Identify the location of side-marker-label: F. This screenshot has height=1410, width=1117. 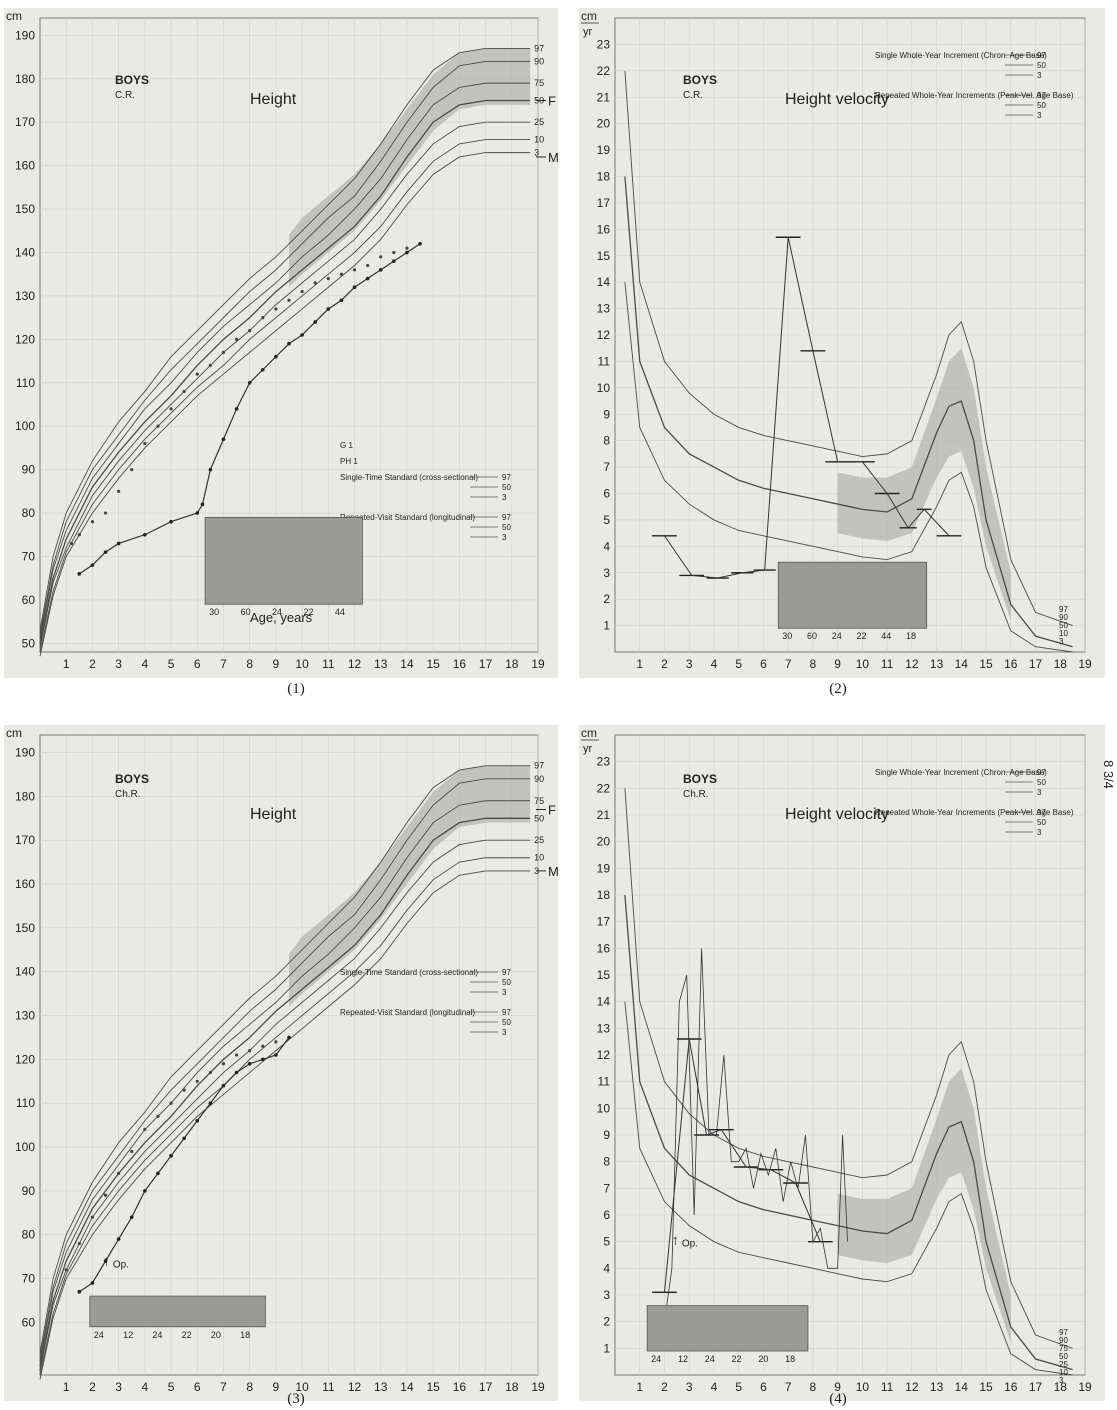
(552, 810).